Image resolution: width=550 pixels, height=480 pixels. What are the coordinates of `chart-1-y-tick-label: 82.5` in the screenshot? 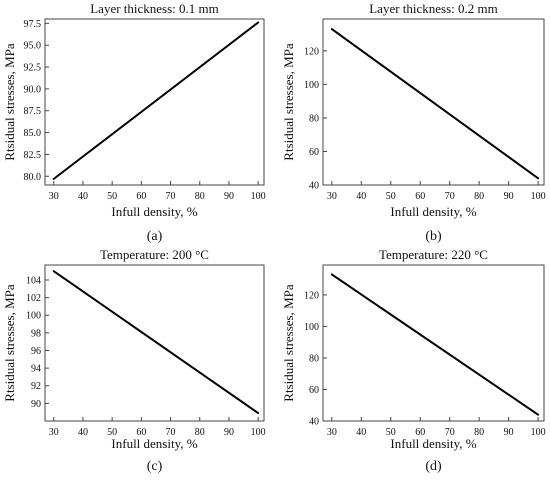 It's located at (33, 155).